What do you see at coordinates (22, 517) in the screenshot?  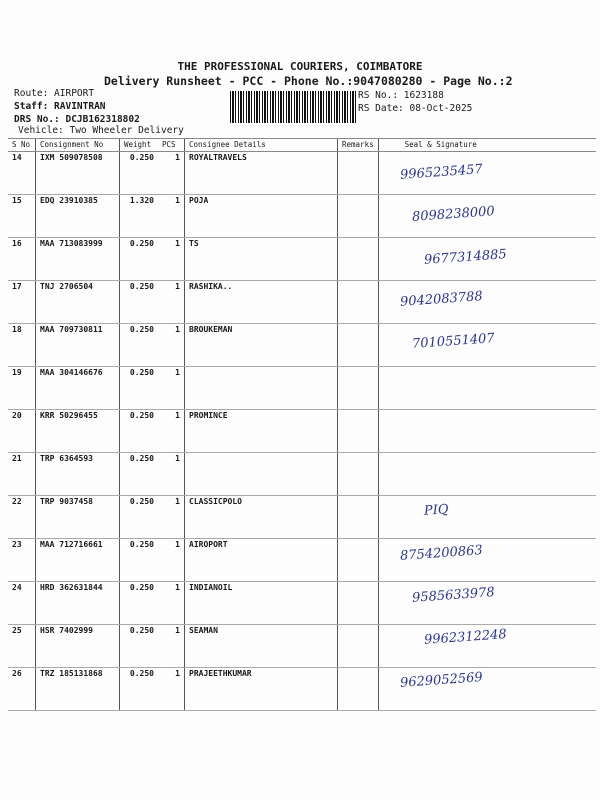 I see `s-no: 22` at bounding box center [22, 517].